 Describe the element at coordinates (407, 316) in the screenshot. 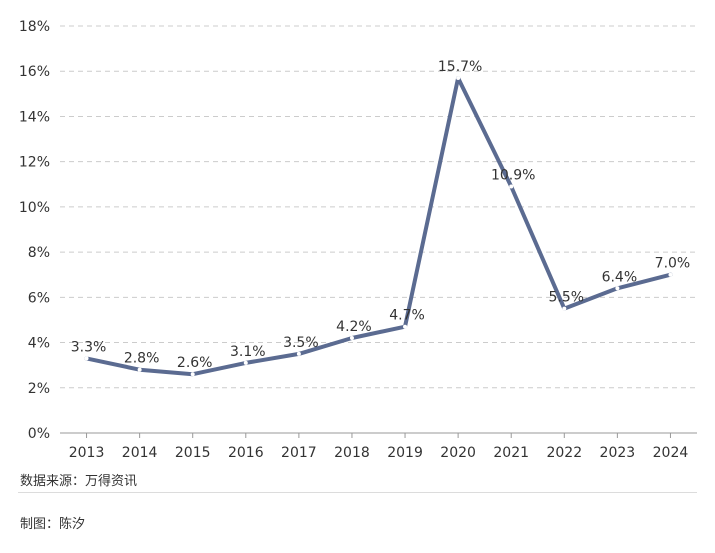

I see `data-label: 4.7%` at that location.